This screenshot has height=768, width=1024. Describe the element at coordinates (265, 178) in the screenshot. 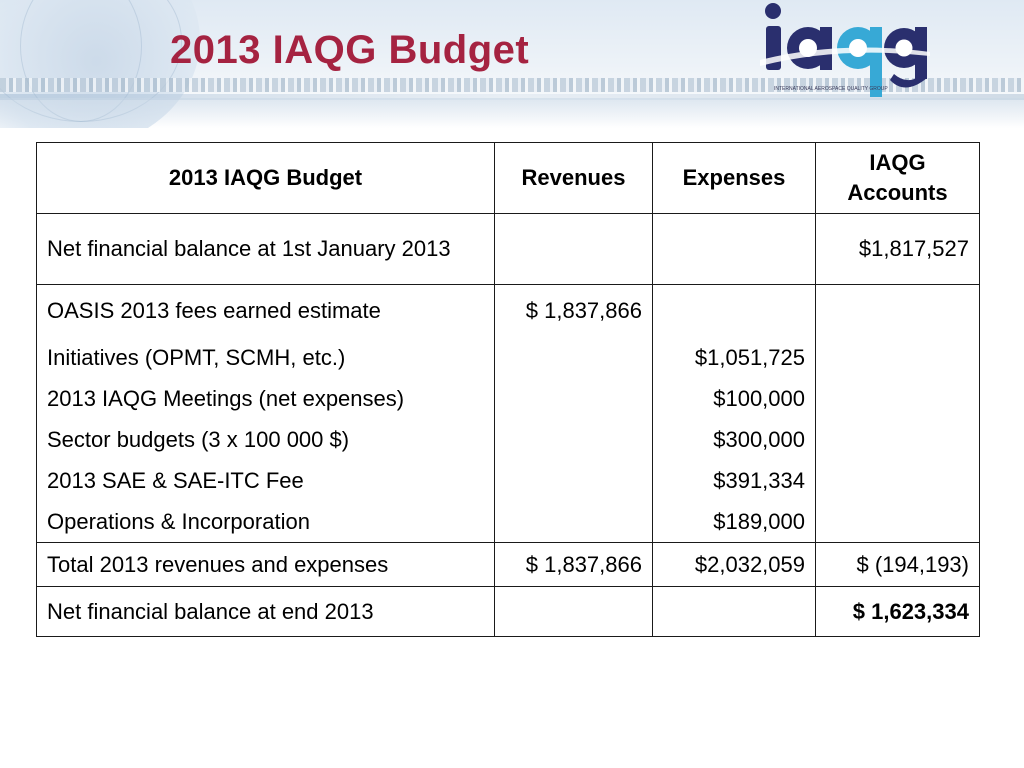

I see `column-header: 2013 IAQG Budget` at that location.